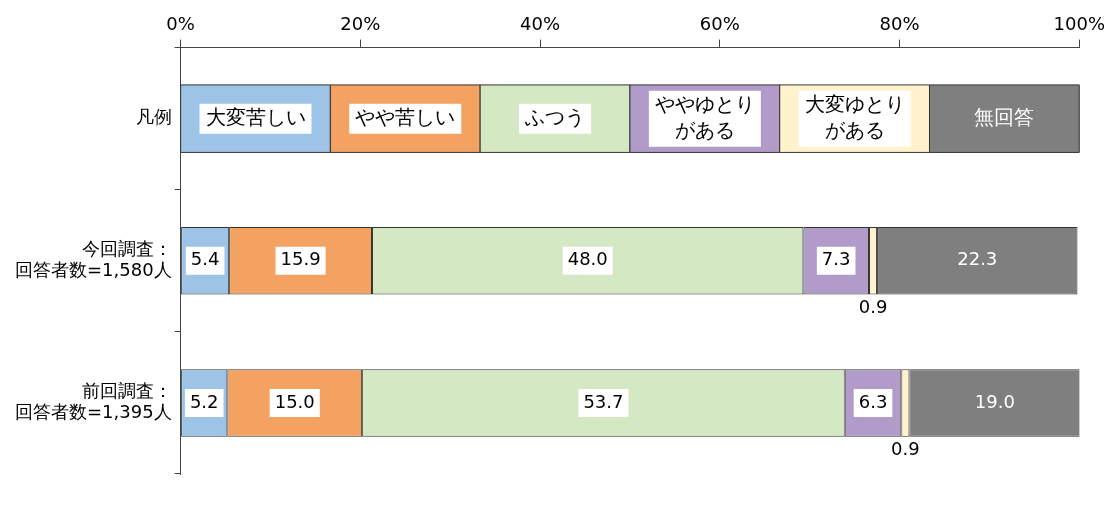 The height and width of the screenshot is (512, 1116). I want to click on text: ややゆとりがある, so click(704, 116).